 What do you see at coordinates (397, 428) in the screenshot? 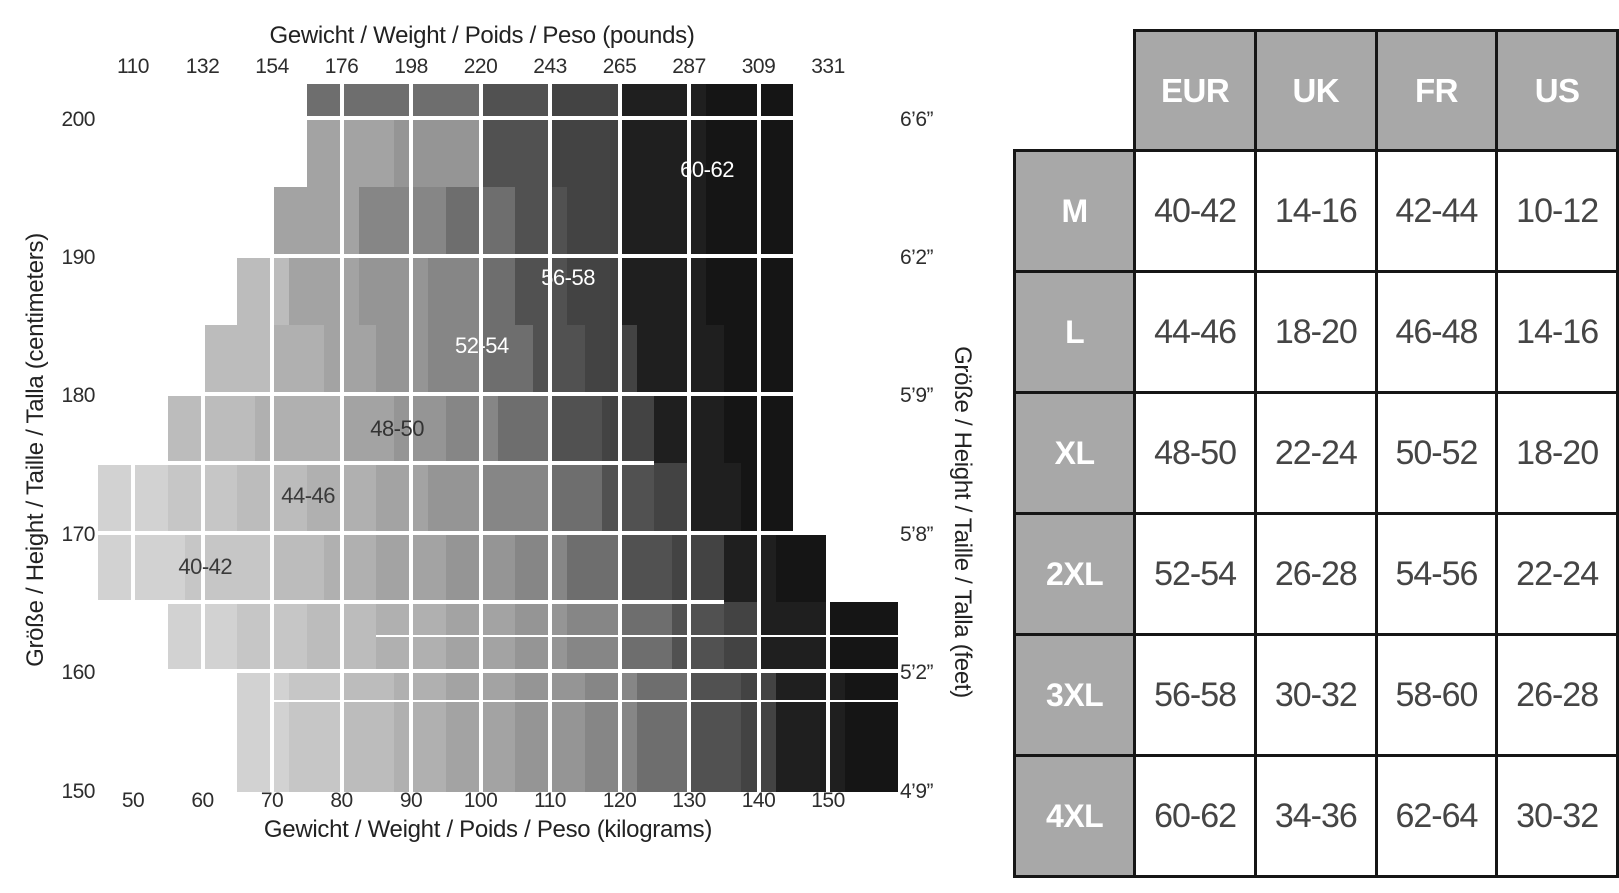
I see `band-label-48-50: 48-50` at bounding box center [397, 428].